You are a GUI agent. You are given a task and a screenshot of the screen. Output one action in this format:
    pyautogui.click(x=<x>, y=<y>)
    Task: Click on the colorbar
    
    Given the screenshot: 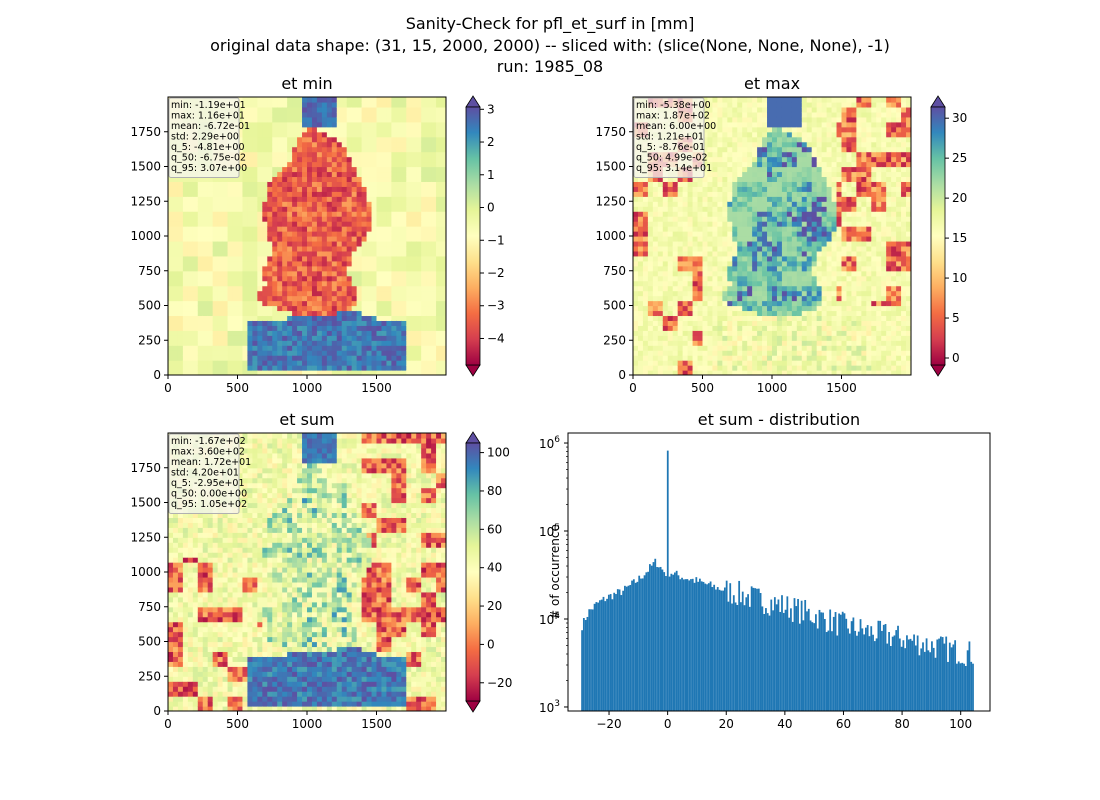 What is the action you would take?
    pyautogui.click(x=473, y=236)
    